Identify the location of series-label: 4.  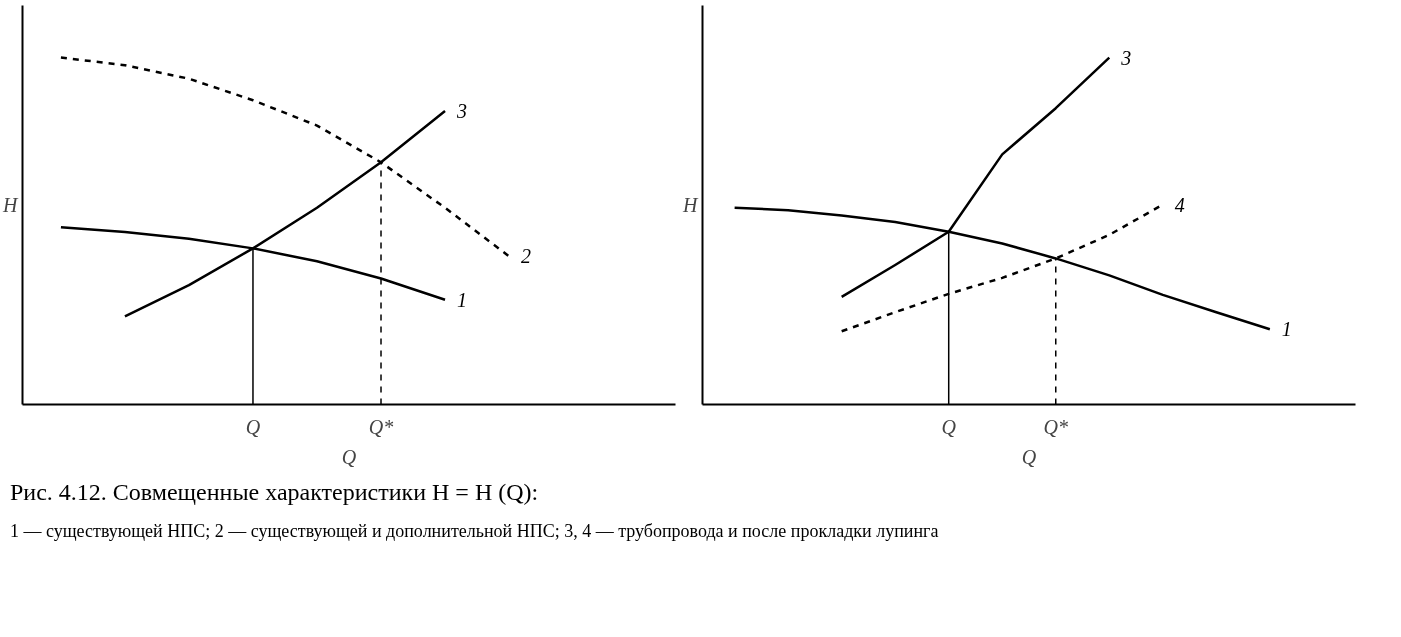
(1179, 204).